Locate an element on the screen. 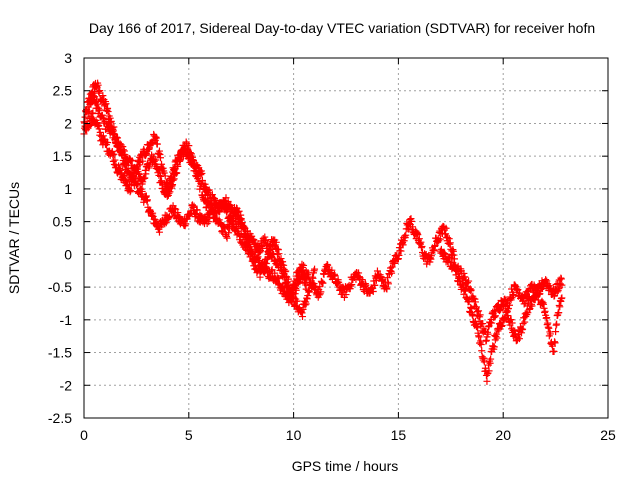 This screenshot has width=640, height=480. y-tick-label: -2 is located at coordinates (66, 385).